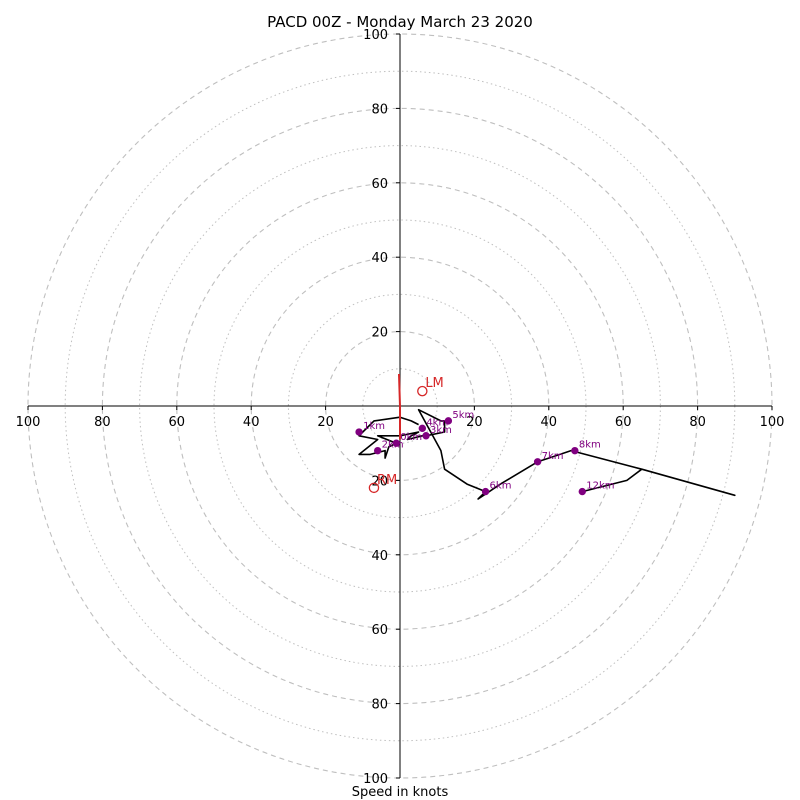  I want to click on height-label-0km: 0km, so click(411, 437).